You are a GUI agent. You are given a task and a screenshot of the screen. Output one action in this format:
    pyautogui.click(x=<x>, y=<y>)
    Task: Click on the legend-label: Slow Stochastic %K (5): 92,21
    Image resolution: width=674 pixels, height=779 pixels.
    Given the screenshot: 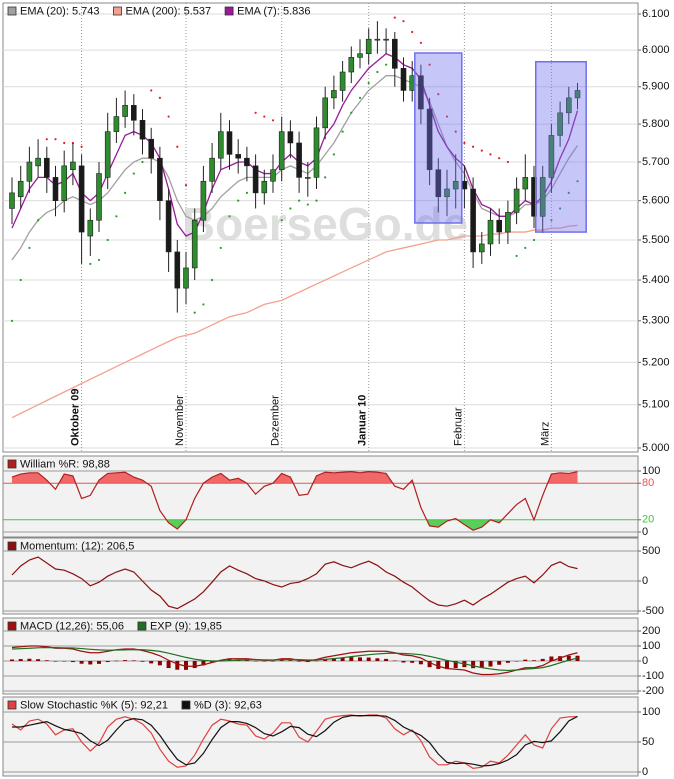 What is the action you would take?
    pyautogui.click(x=94, y=705)
    